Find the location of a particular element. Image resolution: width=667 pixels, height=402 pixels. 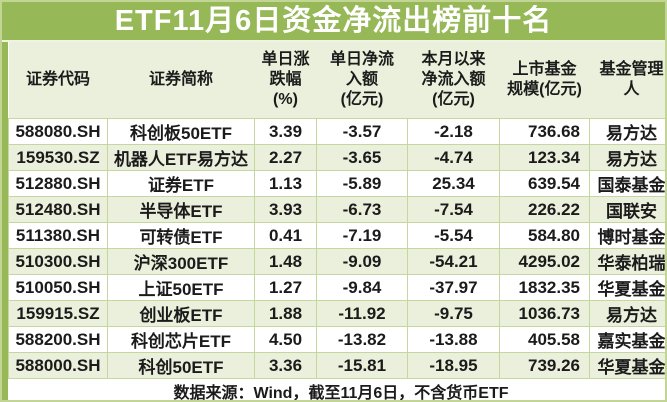

daily-net-flow-cell: -9.09 is located at coordinates (362, 261).